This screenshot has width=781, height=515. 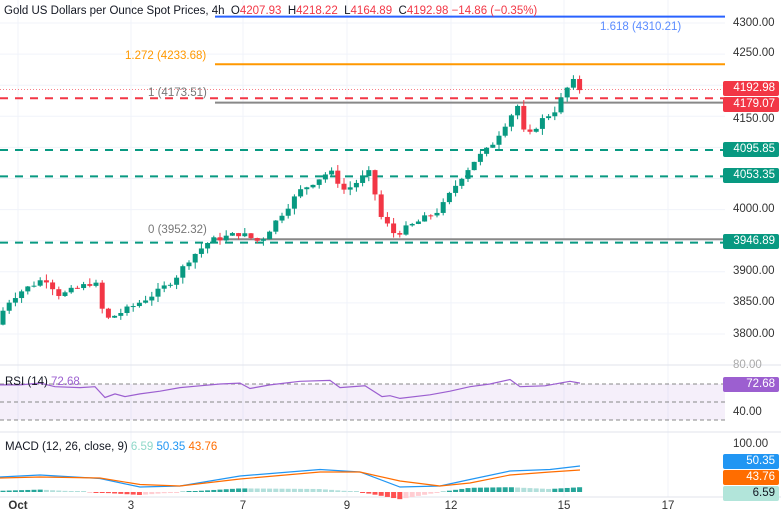 What do you see at coordinates (290, 476) in the screenshot?
I see `macd-line` at bounding box center [290, 476].